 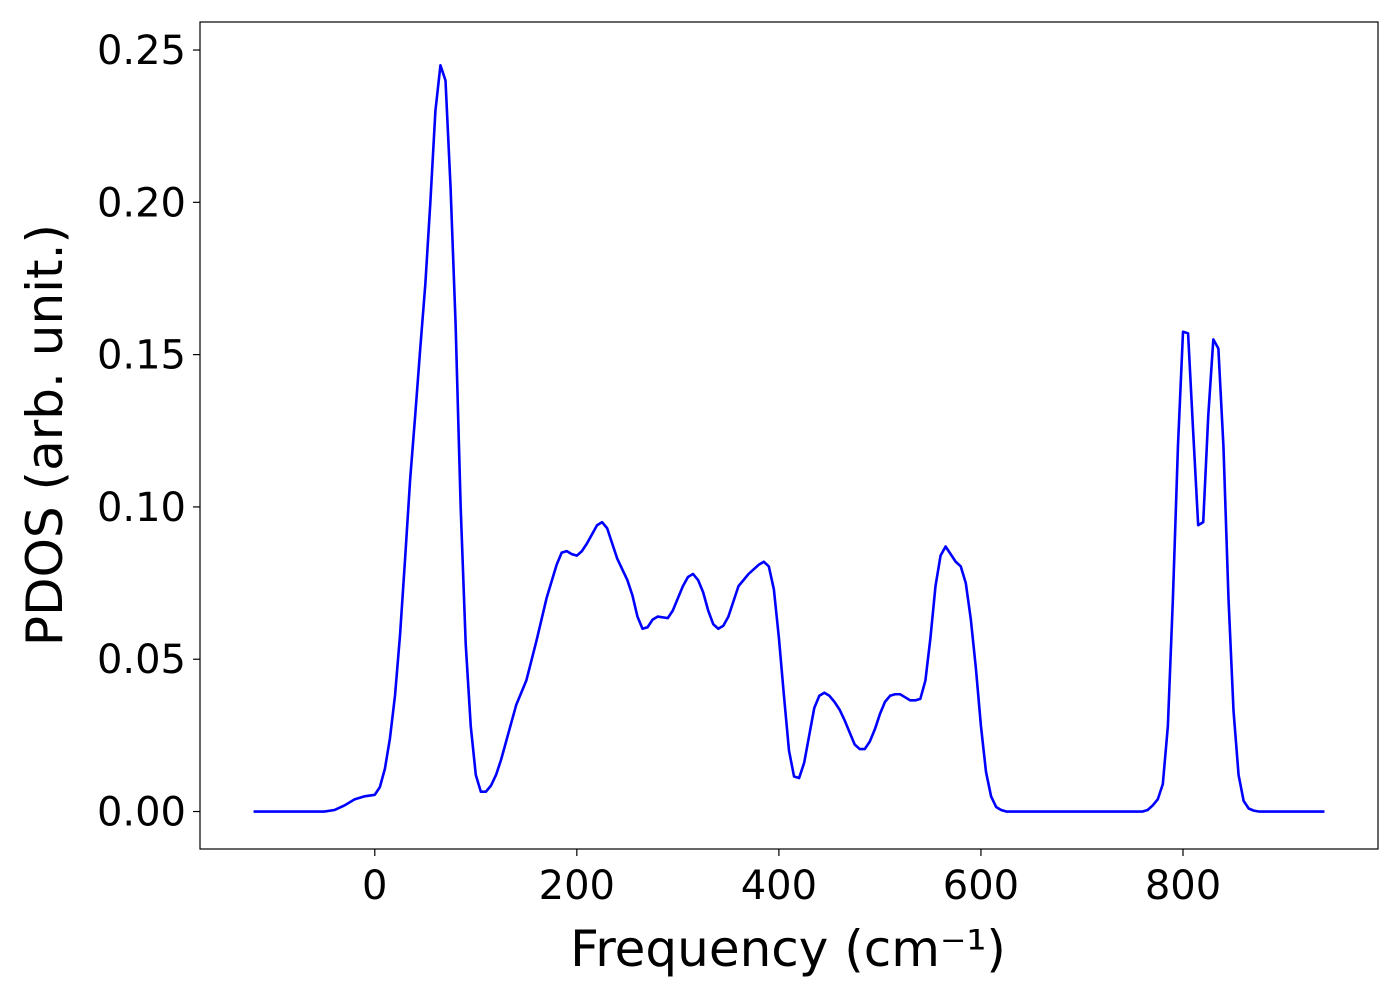 I want to click on y-tick-label: 0.25, so click(x=141, y=51).